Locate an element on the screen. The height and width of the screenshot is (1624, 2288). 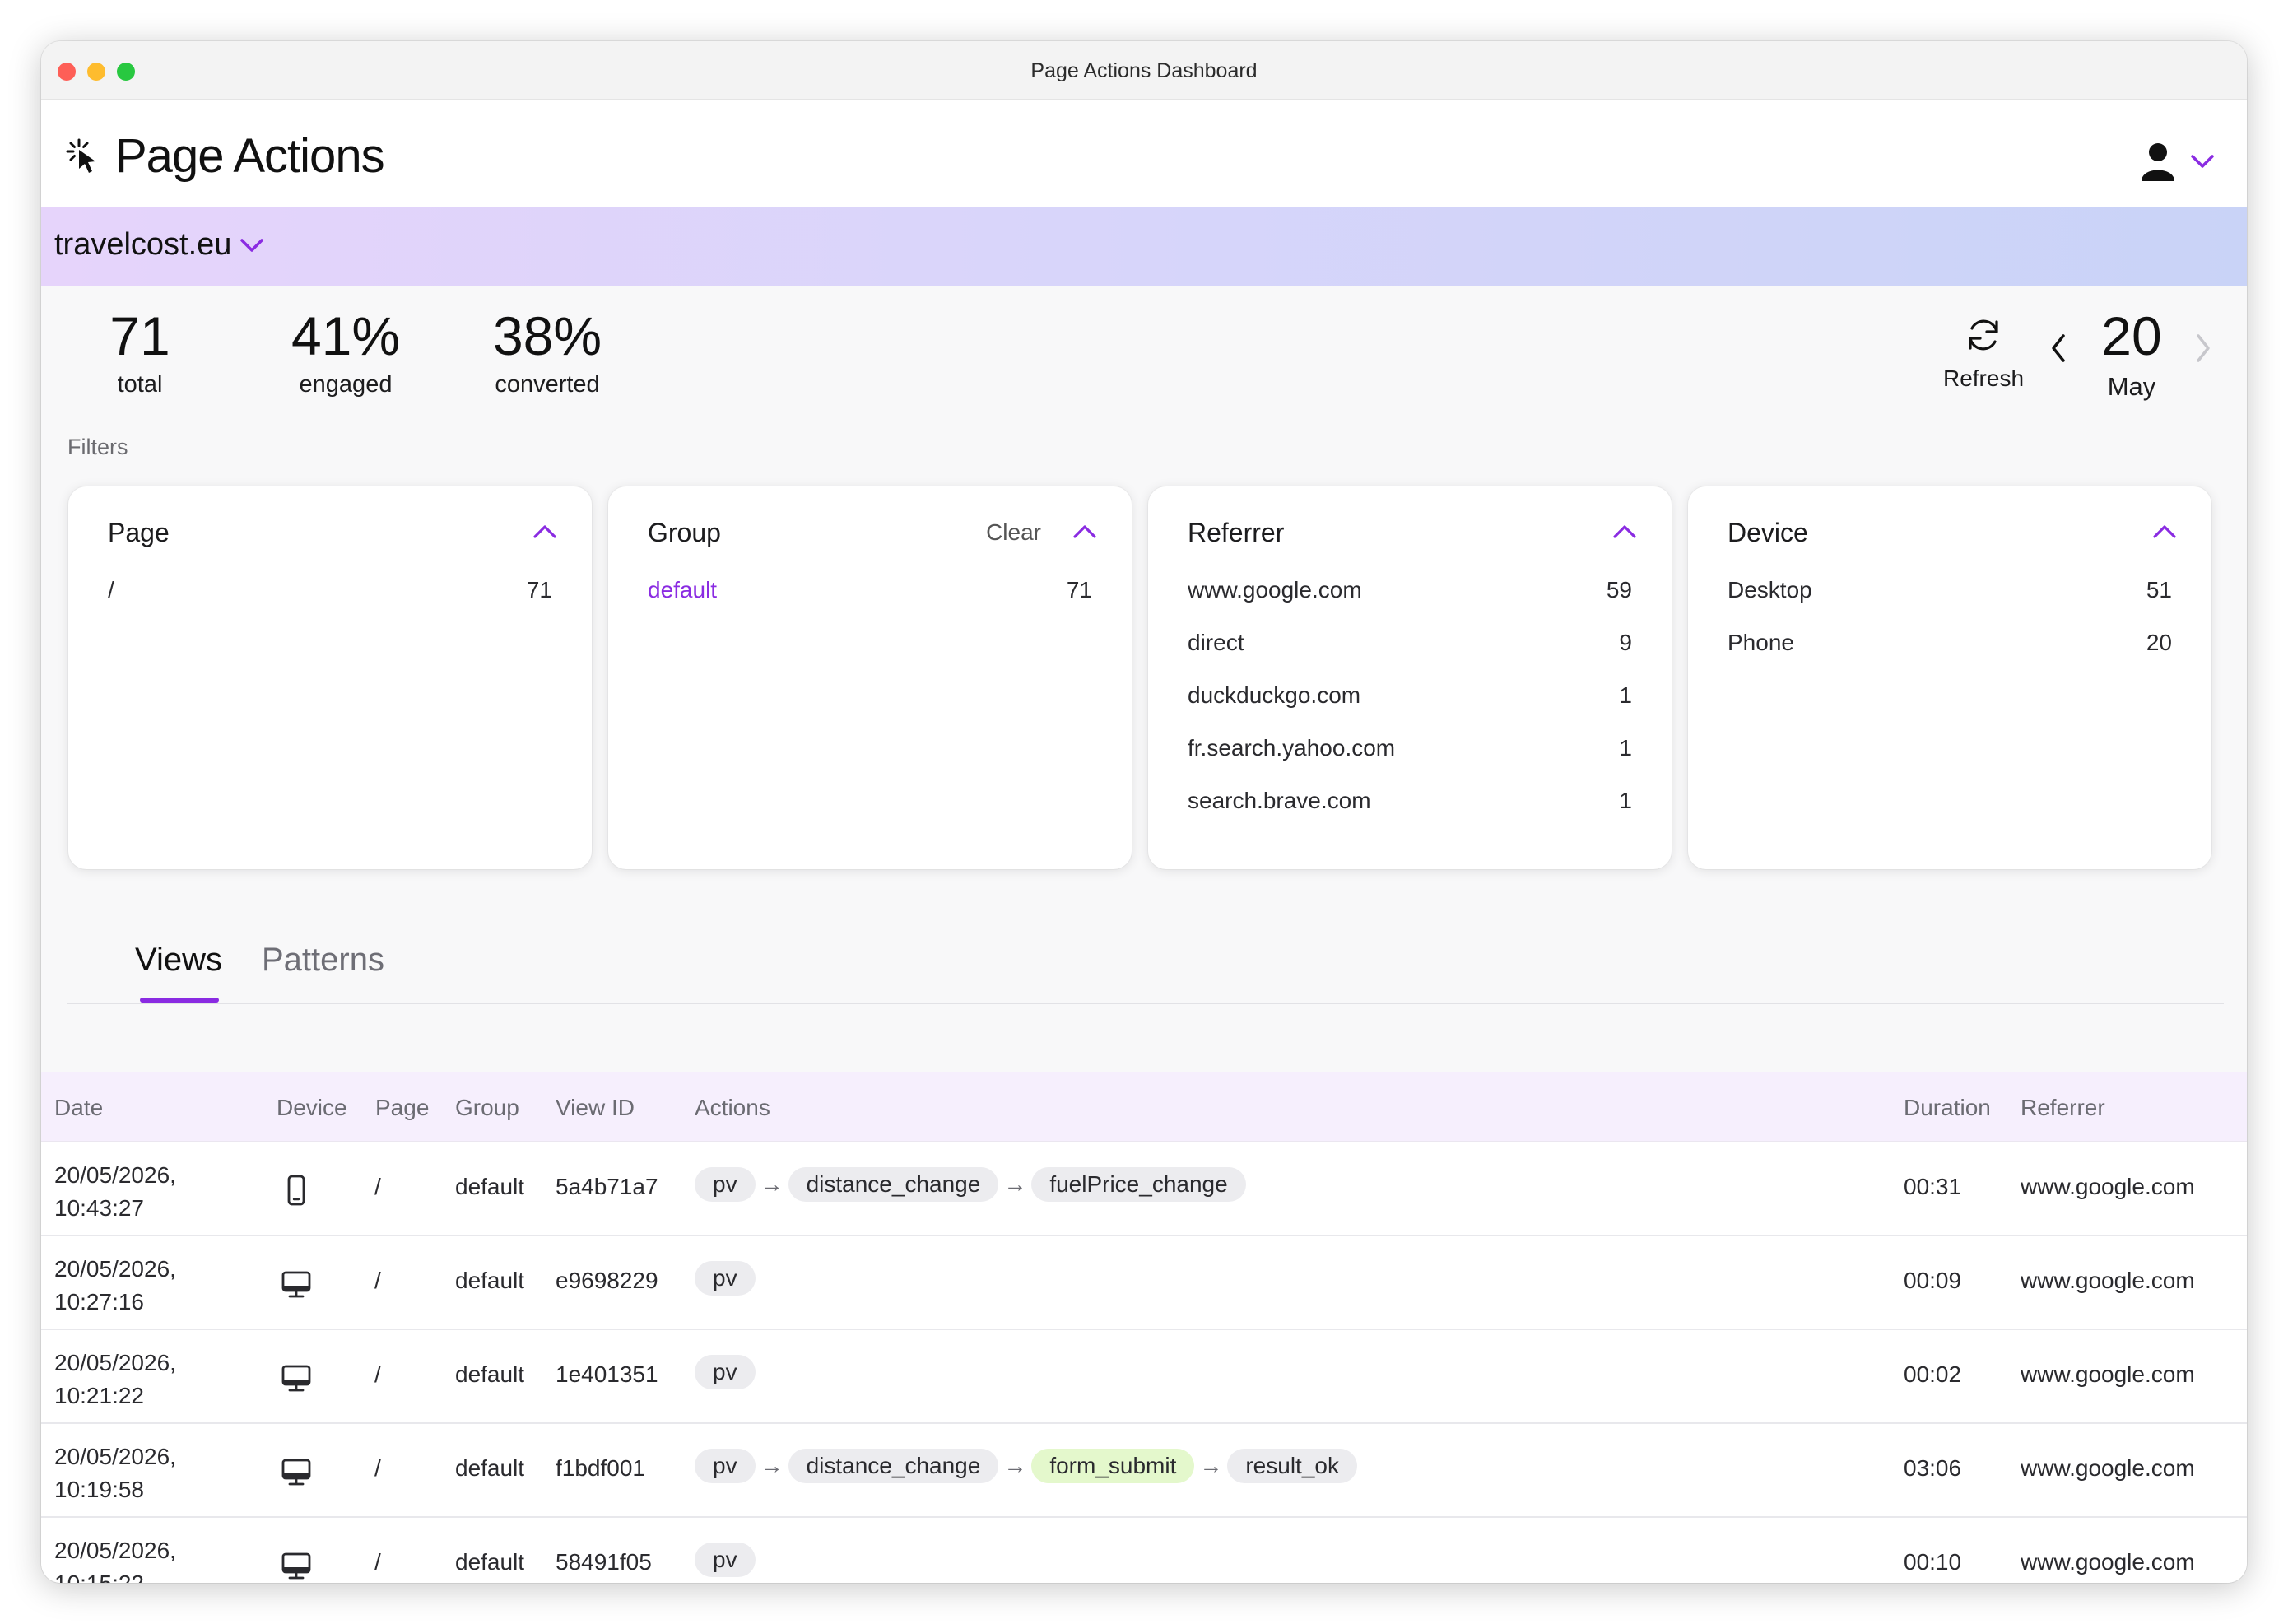
user-menu is located at coordinates (2177, 163).